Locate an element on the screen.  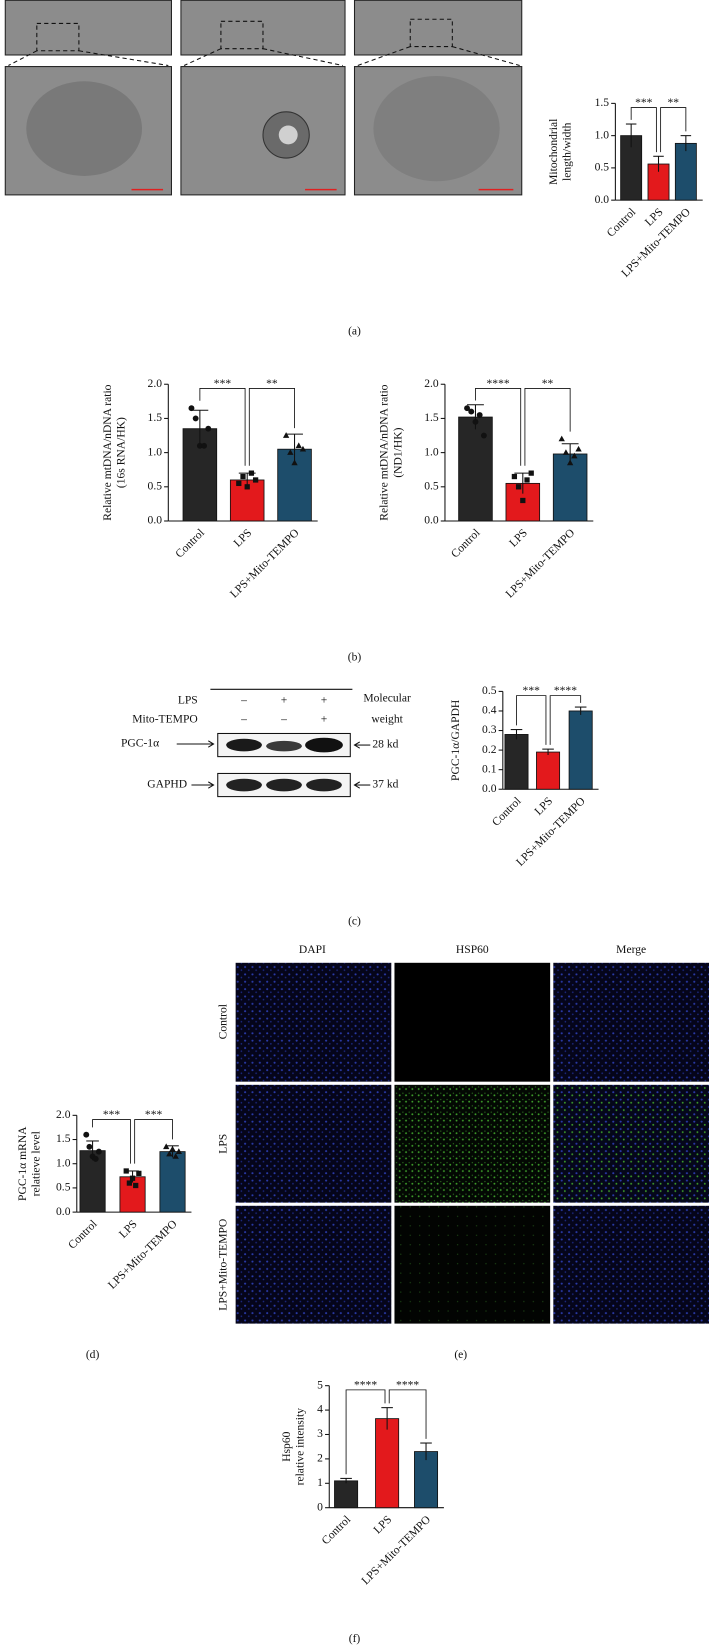
blot-weight: 28 kd is located at coordinates (385, 744).